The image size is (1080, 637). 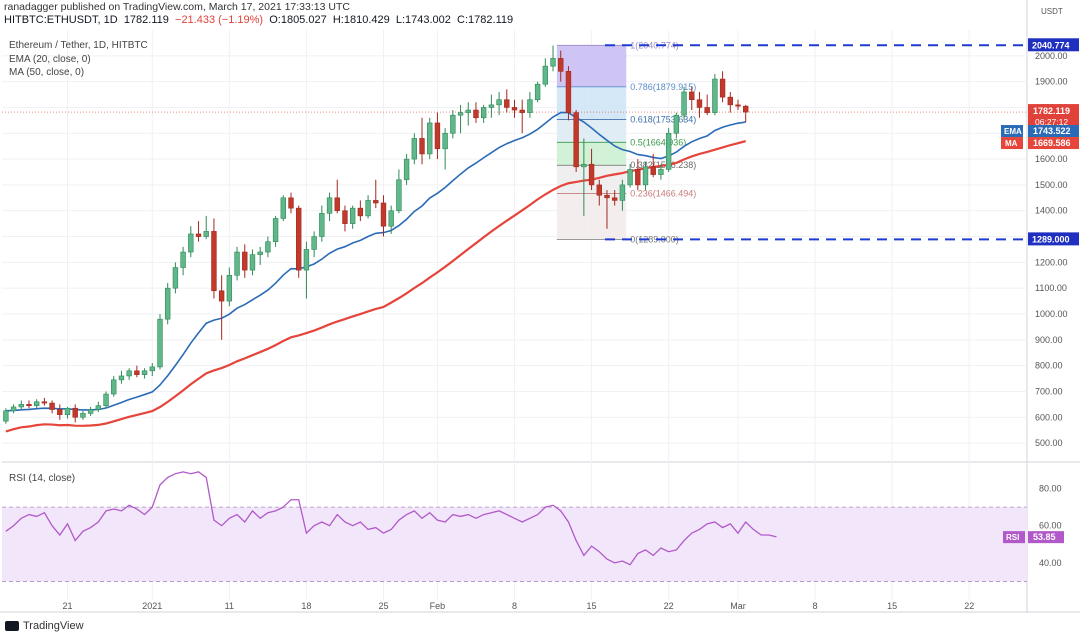 I want to click on rsi-tag, so click(x=1014, y=537).